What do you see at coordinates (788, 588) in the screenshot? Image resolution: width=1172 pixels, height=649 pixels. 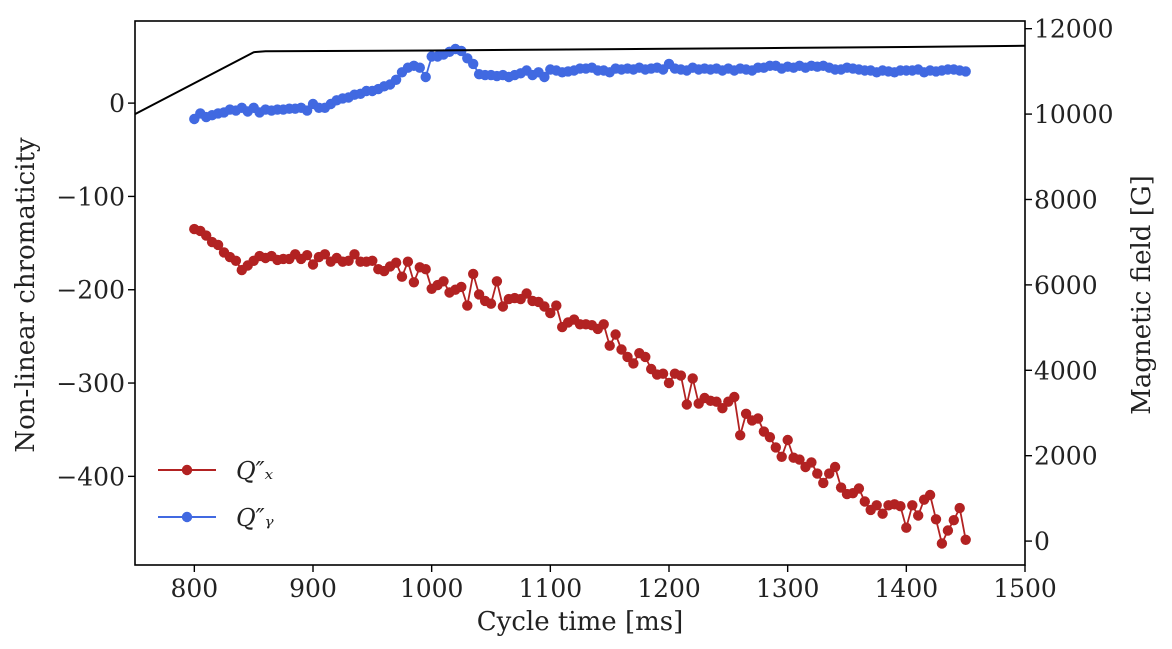 I see `x-tick-label: 1300` at bounding box center [788, 588].